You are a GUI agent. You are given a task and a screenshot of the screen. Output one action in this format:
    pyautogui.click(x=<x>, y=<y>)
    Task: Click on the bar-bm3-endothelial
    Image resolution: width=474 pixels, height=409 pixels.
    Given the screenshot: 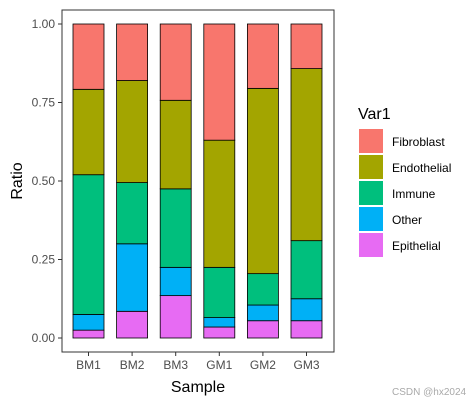 What is the action you would take?
    pyautogui.click(x=175, y=144)
    